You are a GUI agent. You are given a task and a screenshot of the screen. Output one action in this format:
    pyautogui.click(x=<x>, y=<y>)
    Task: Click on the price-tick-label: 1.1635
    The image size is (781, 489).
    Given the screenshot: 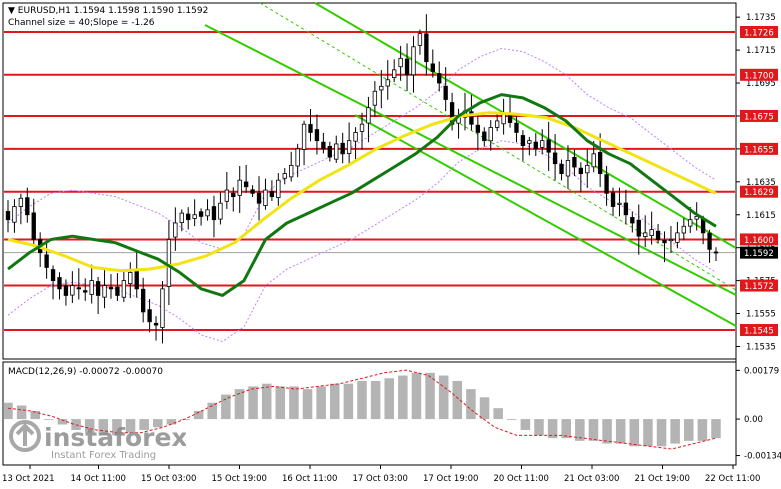 What is the action you would take?
    pyautogui.click(x=761, y=183)
    